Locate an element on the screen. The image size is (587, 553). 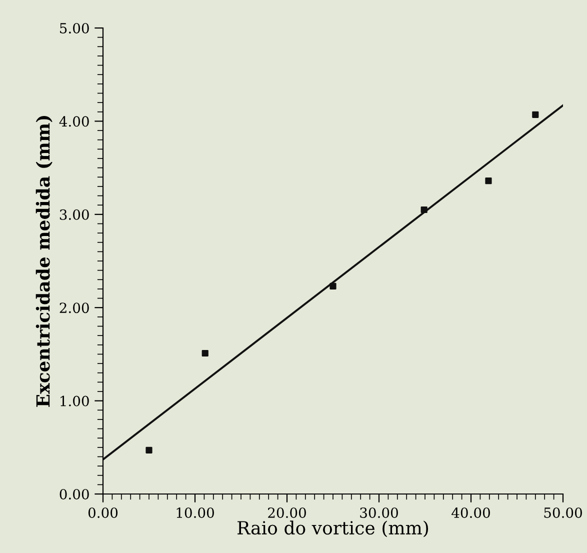
x-tick-label: 40.00 is located at coordinates (471, 512).